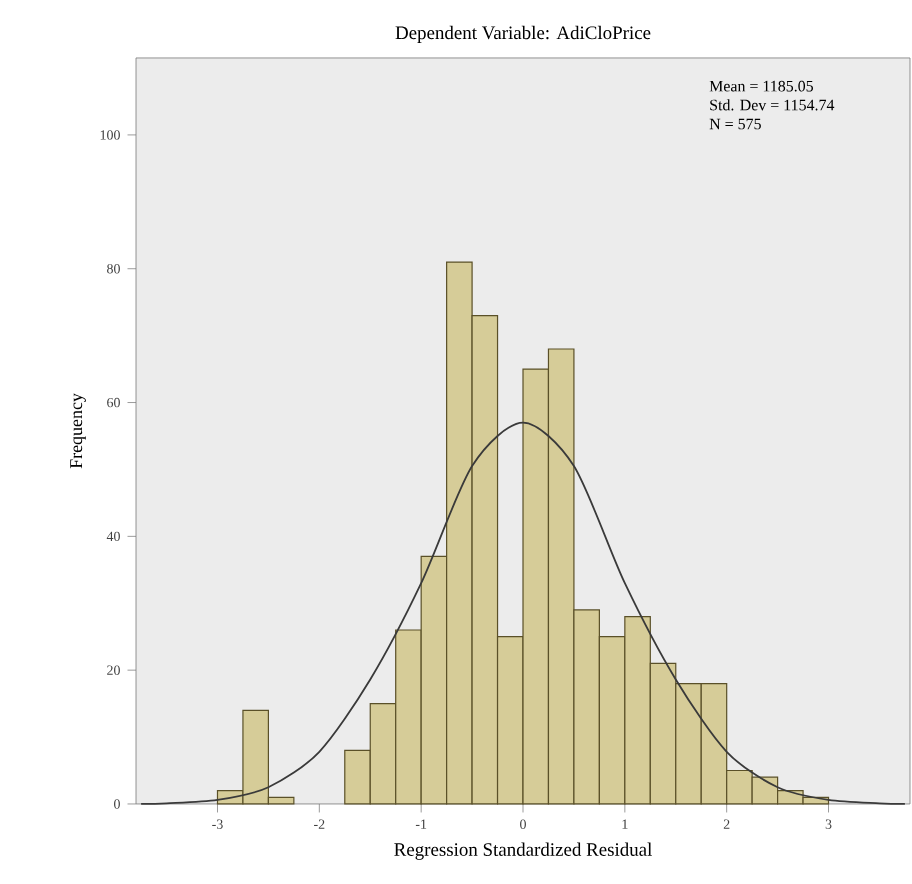 Image resolution: width=912 pixels, height=884 pixels. What do you see at coordinates (523, 34) in the screenshot?
I see `chart-title: Dependent Variable: AdiCloPrice` at bounding box center [523, 34].